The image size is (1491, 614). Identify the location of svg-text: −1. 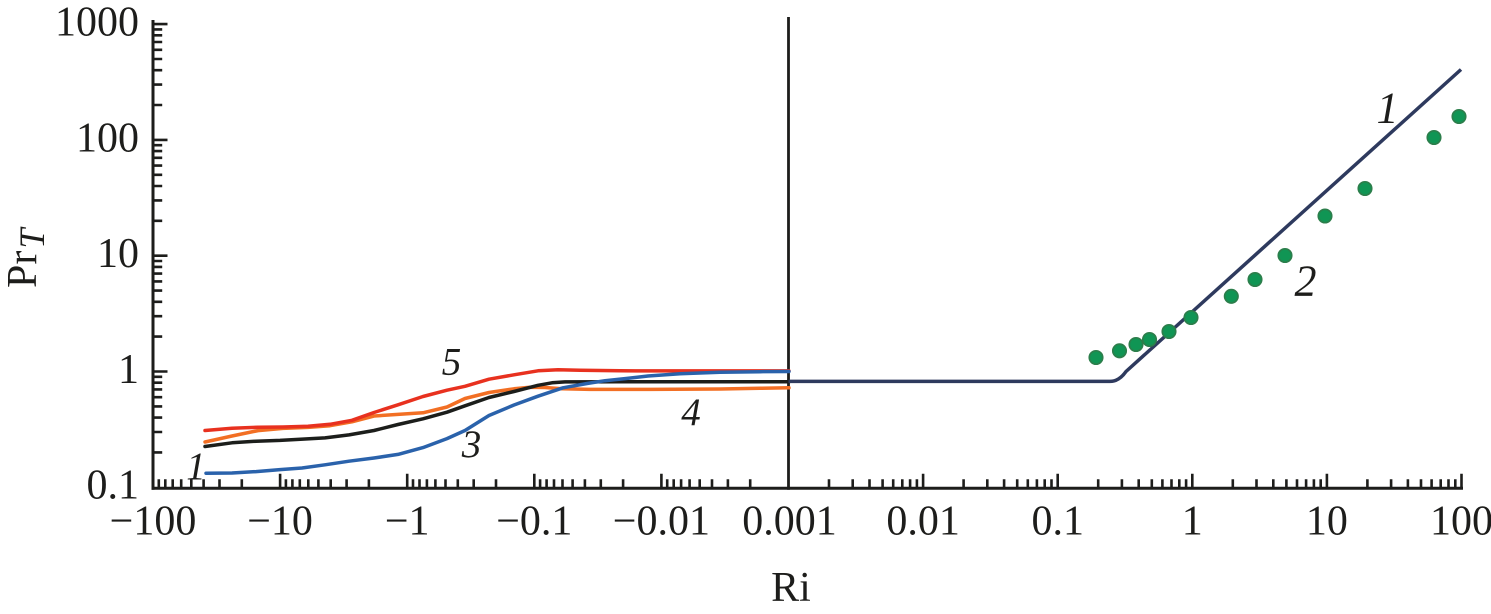
(407, 522).